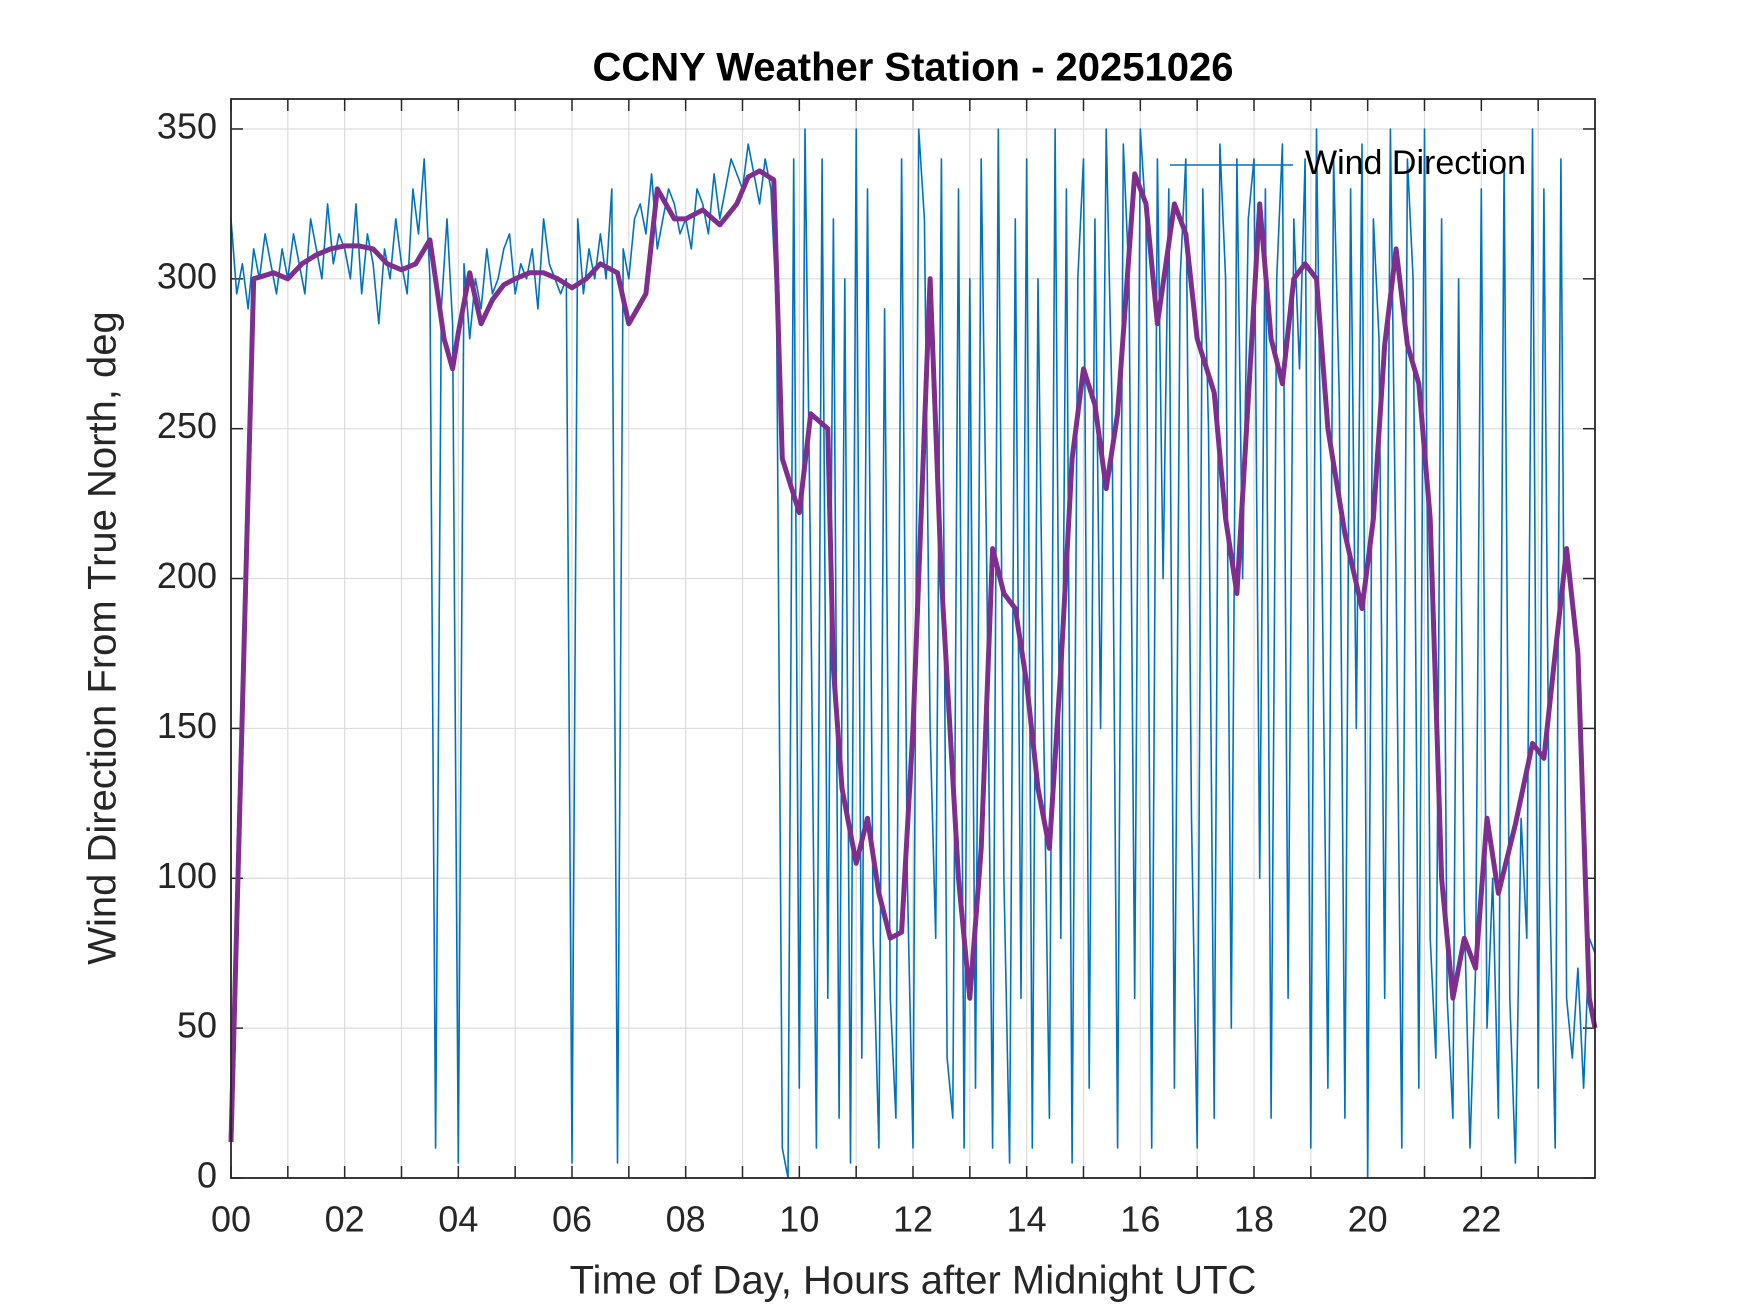  Describe the element at coordinates (345, 1219) in the screenshot. I see `x-tick-label: 02` at that location.